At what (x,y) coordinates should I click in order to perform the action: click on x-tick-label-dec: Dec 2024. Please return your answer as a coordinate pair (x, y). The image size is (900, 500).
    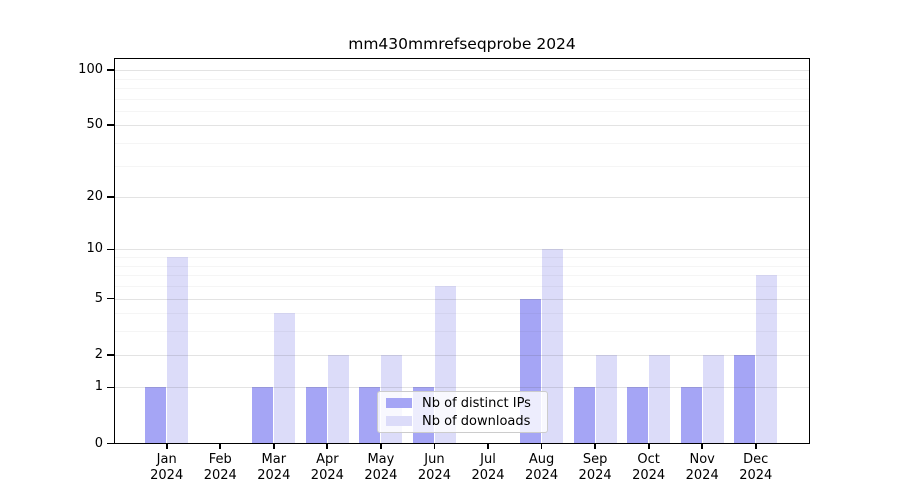
    Looking at the image, I should click on (756, 467).